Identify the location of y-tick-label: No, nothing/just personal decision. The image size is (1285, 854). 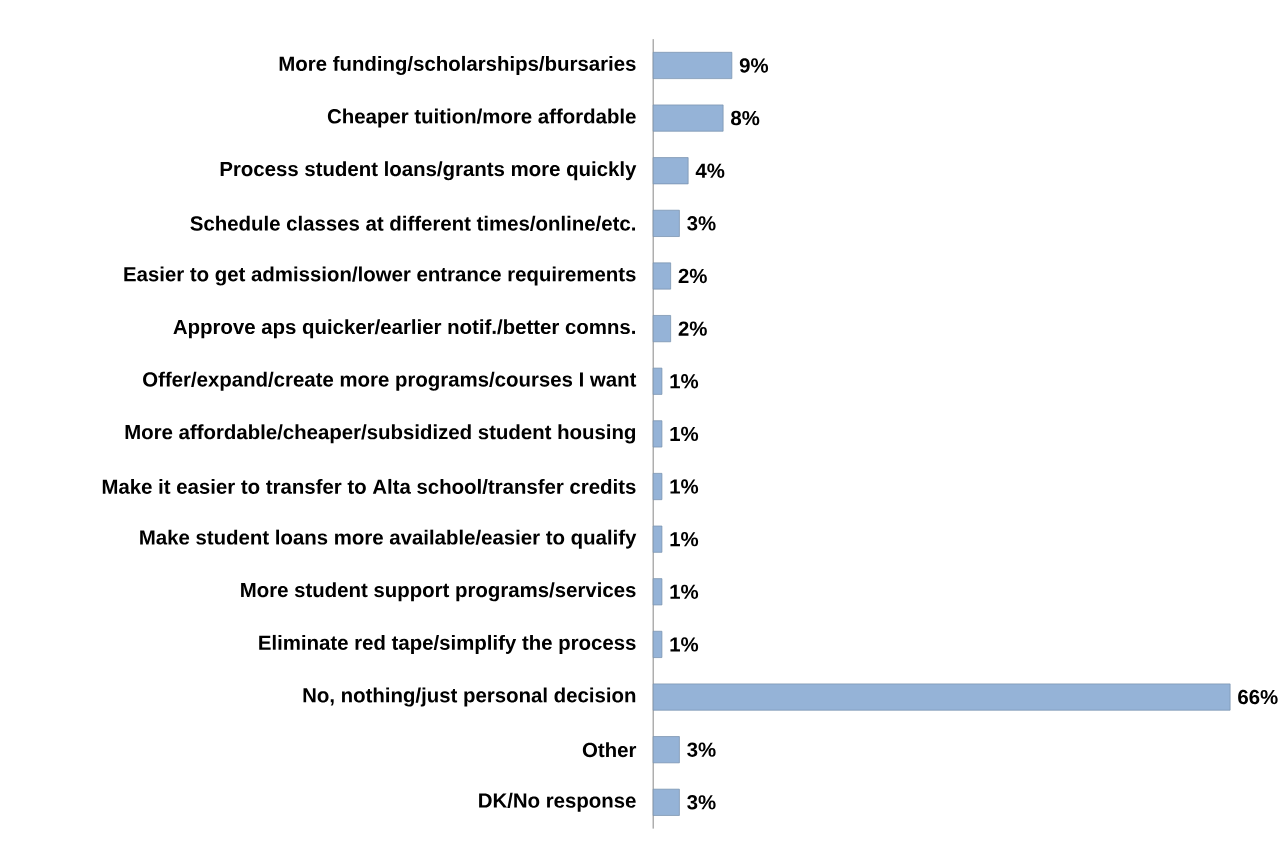
(469, 697).